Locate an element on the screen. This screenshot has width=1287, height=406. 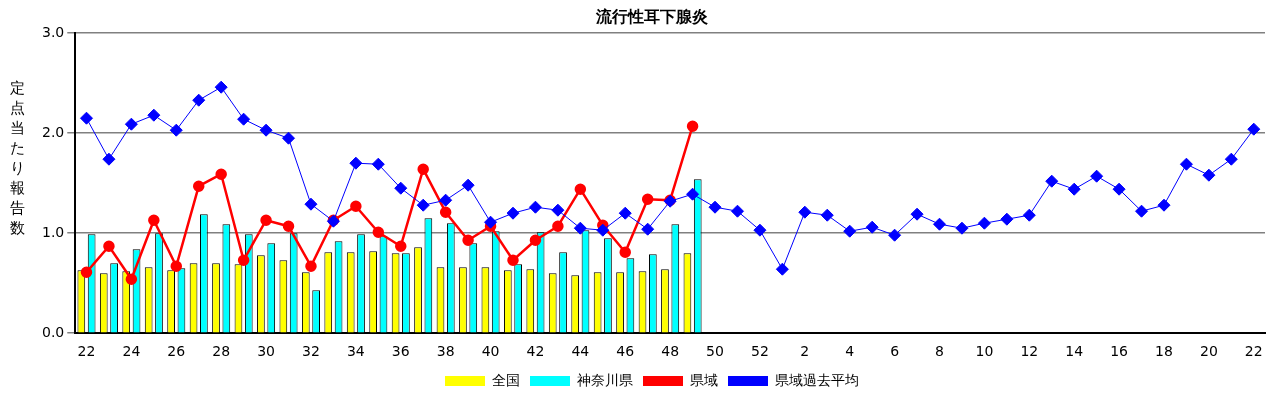
y-tick-label: 3.0 is located at coordinates (53, 31).